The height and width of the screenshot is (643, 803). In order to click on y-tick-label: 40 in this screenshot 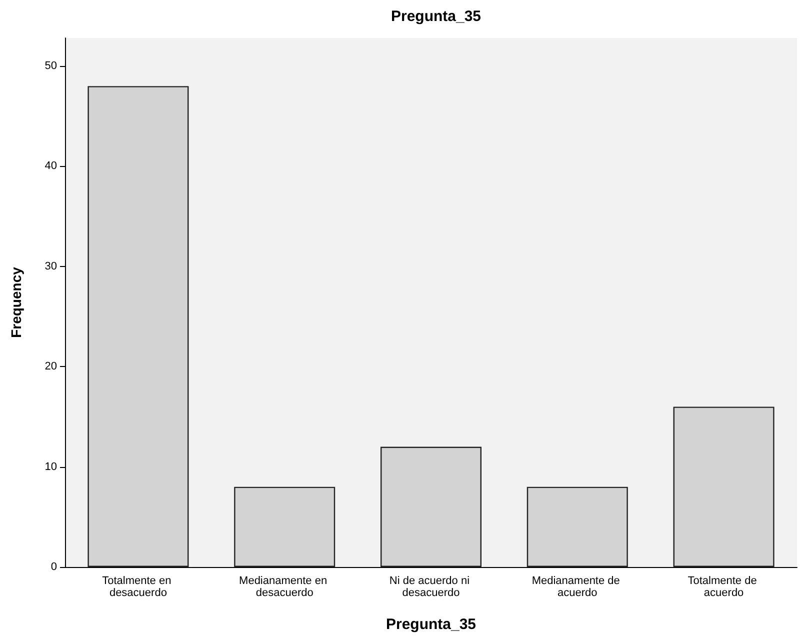, I will do `click(50, 166)`.